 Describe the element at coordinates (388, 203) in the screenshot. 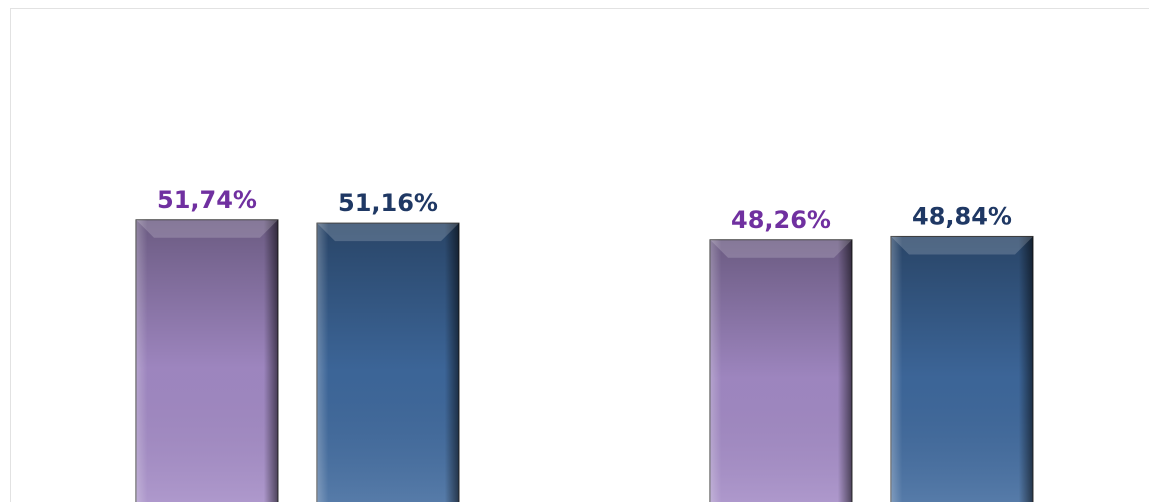

I see `value-label: 51,16%` at that location.